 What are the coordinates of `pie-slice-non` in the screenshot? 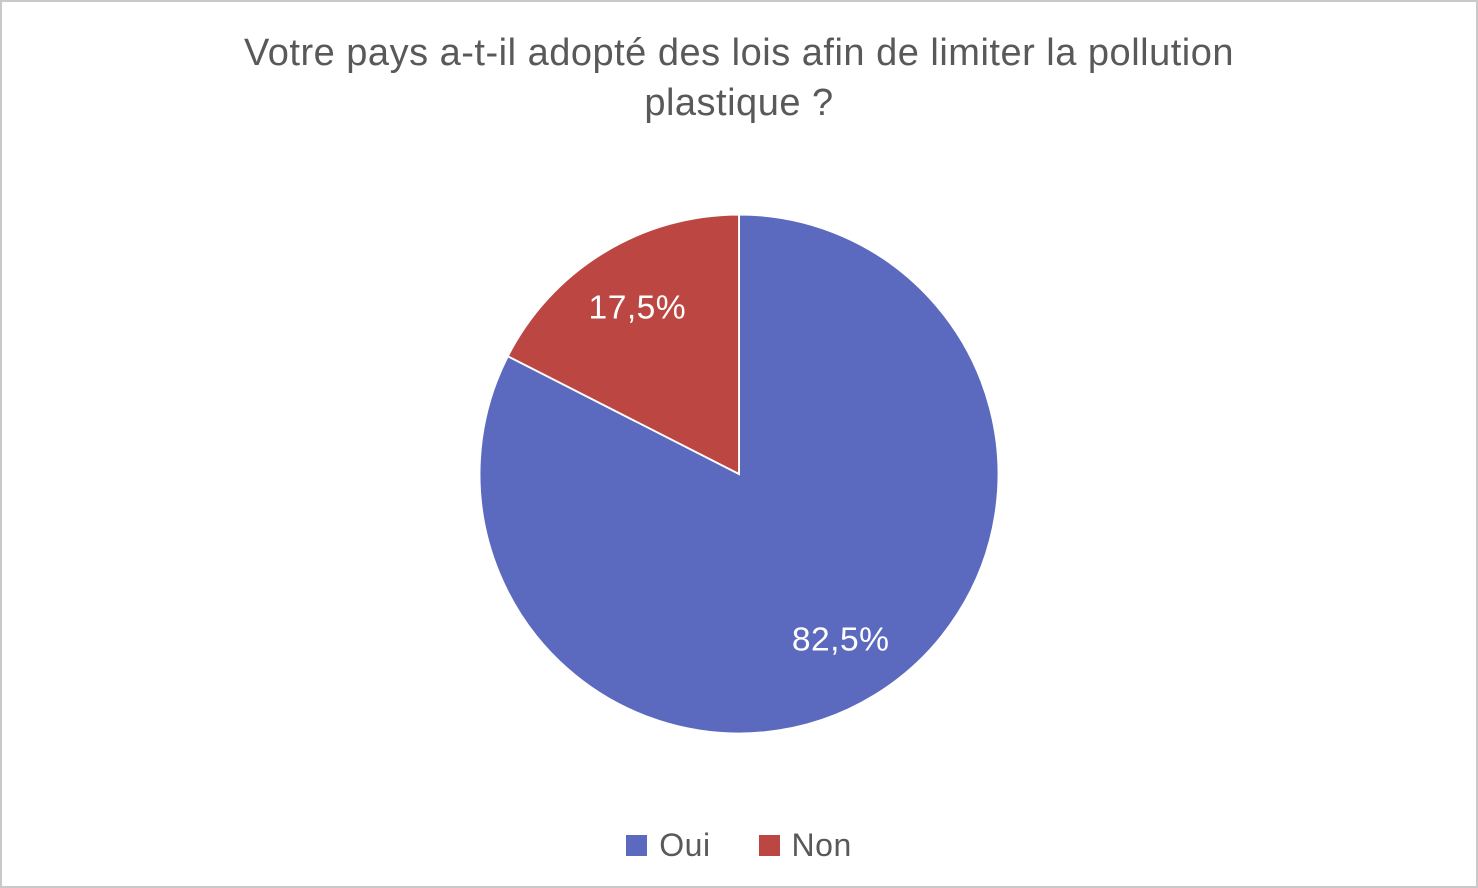 It's located at (623, 344).